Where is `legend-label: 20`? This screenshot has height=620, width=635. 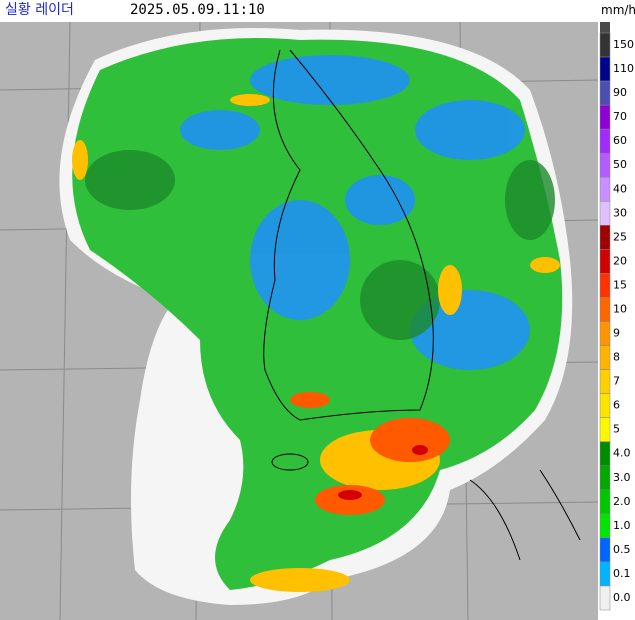
legend-label: 20 is located at coordinates (620, 260).